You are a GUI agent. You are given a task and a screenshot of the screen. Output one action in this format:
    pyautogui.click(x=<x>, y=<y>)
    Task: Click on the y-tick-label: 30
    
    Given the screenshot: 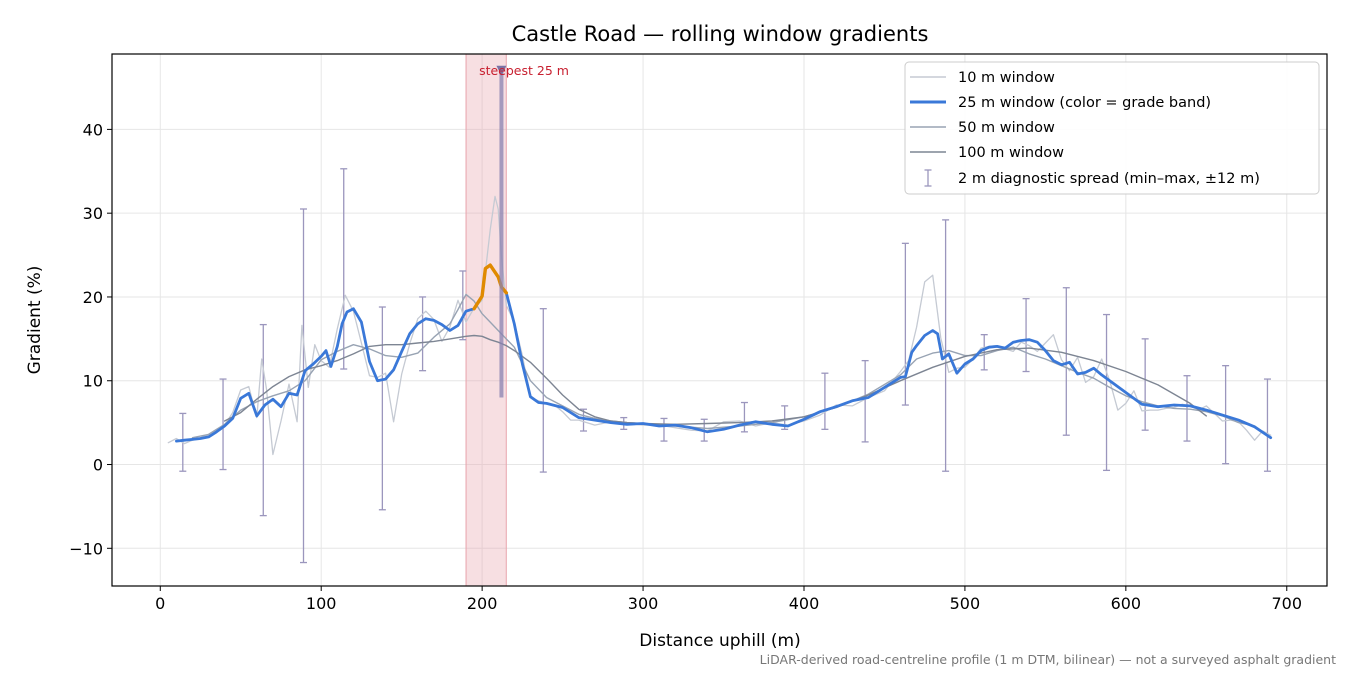 What is the action you would take?
    pyautogui.click(x=93, y=213)
    